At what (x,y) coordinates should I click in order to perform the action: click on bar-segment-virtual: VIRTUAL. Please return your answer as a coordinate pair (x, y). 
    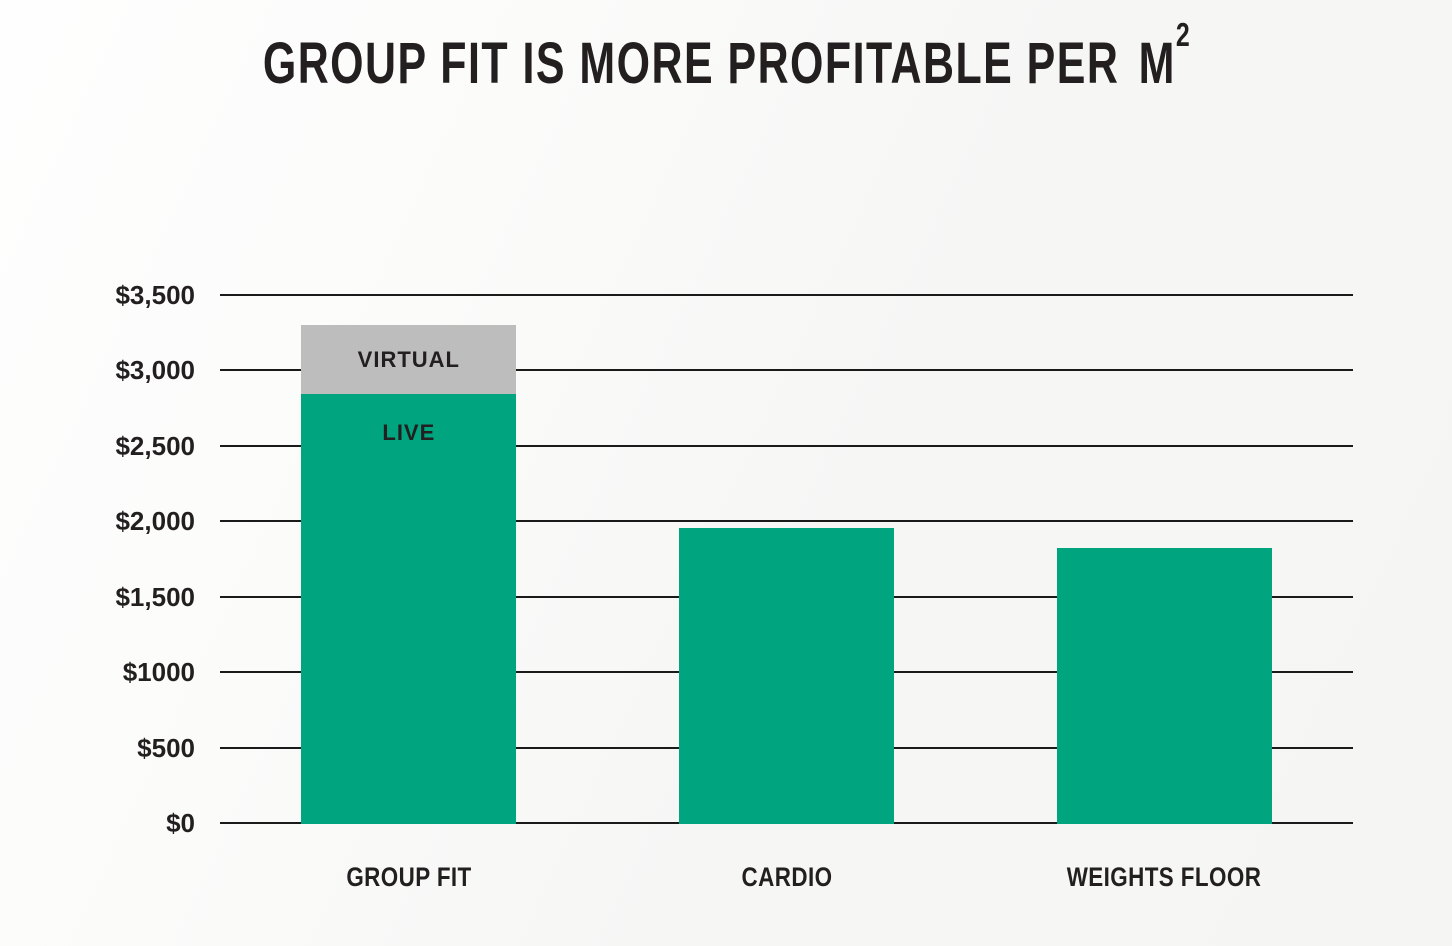
    Looking at the image, I should click on (409, 359).